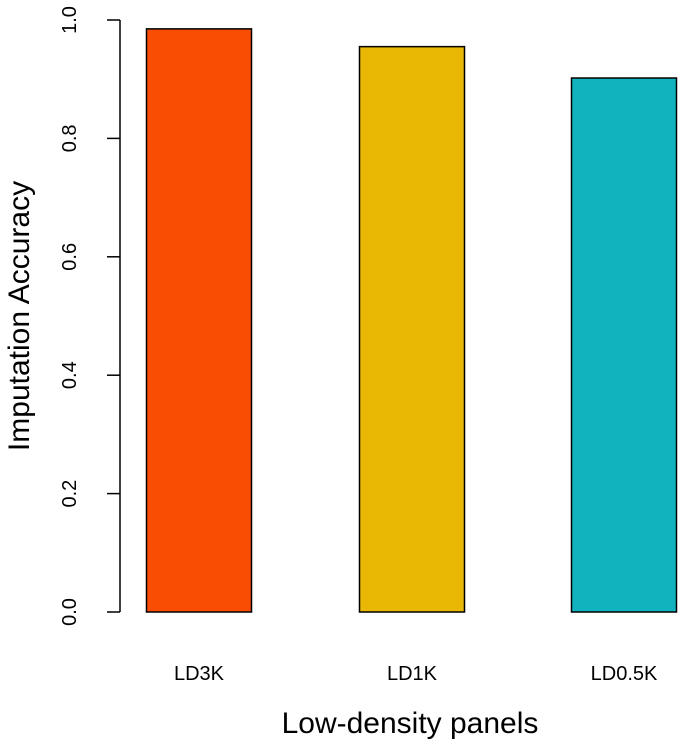  What do you see at coordinates (412, 329) in the screenshot?
I see `bar-ld1k` at bounding box center [412, 329].